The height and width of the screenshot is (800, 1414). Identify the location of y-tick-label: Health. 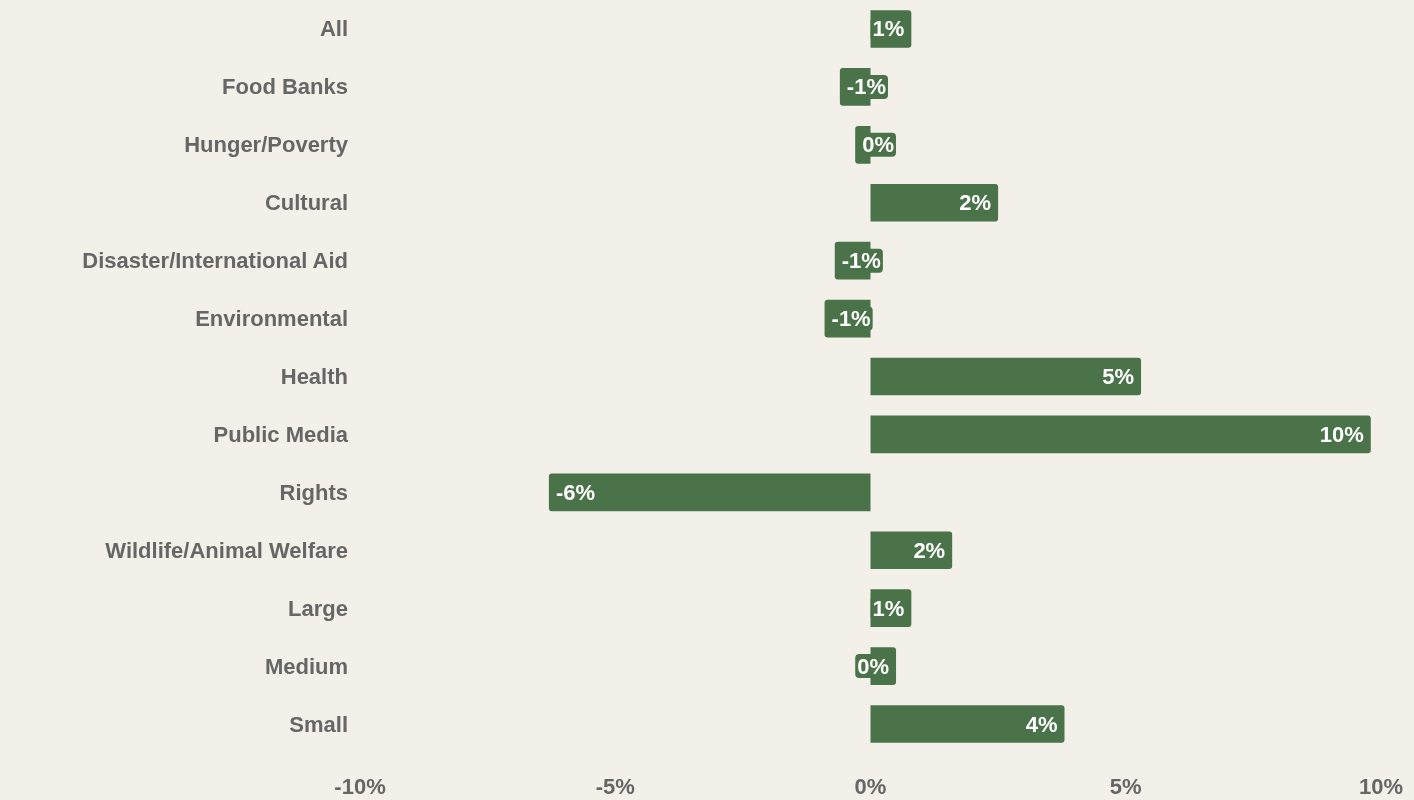
(314, 376).